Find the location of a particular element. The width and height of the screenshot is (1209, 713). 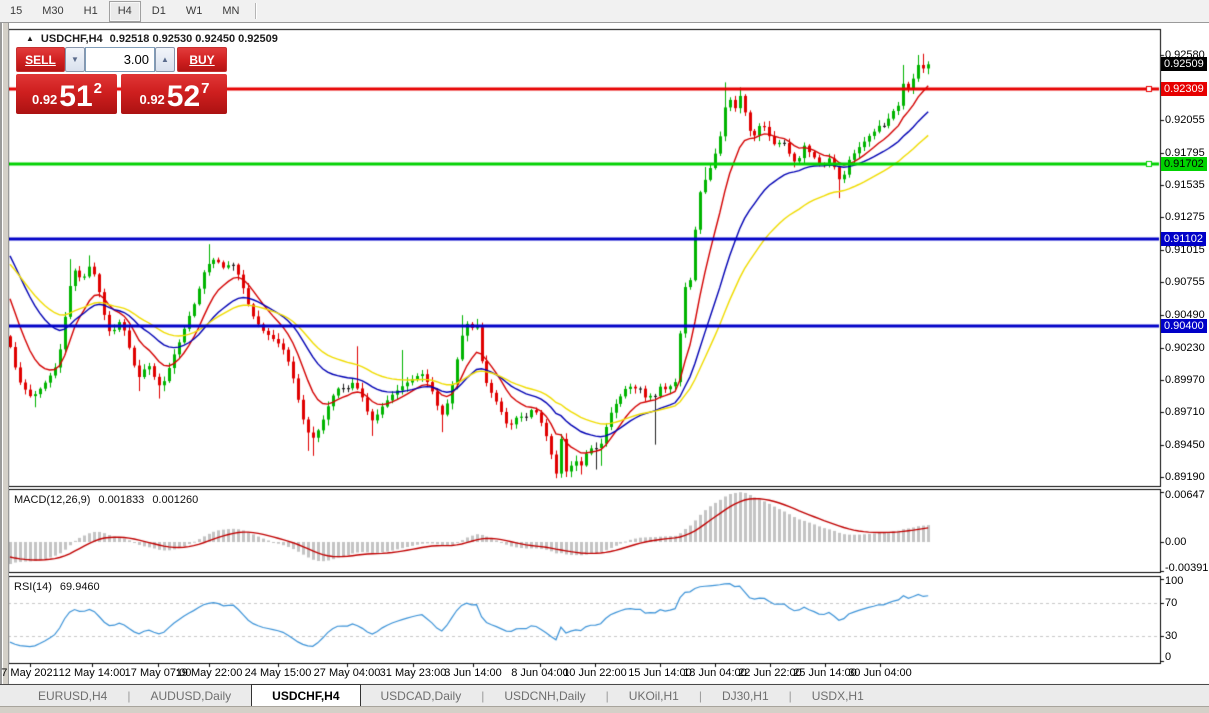

price-tick-label: 0.89190 is located at coordinates (1185, 477).